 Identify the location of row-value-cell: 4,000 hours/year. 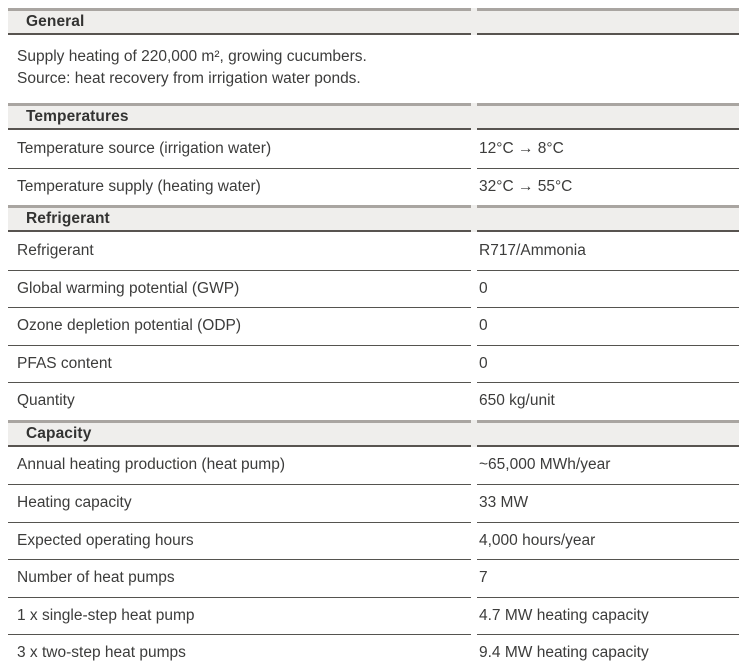
(608, 540).